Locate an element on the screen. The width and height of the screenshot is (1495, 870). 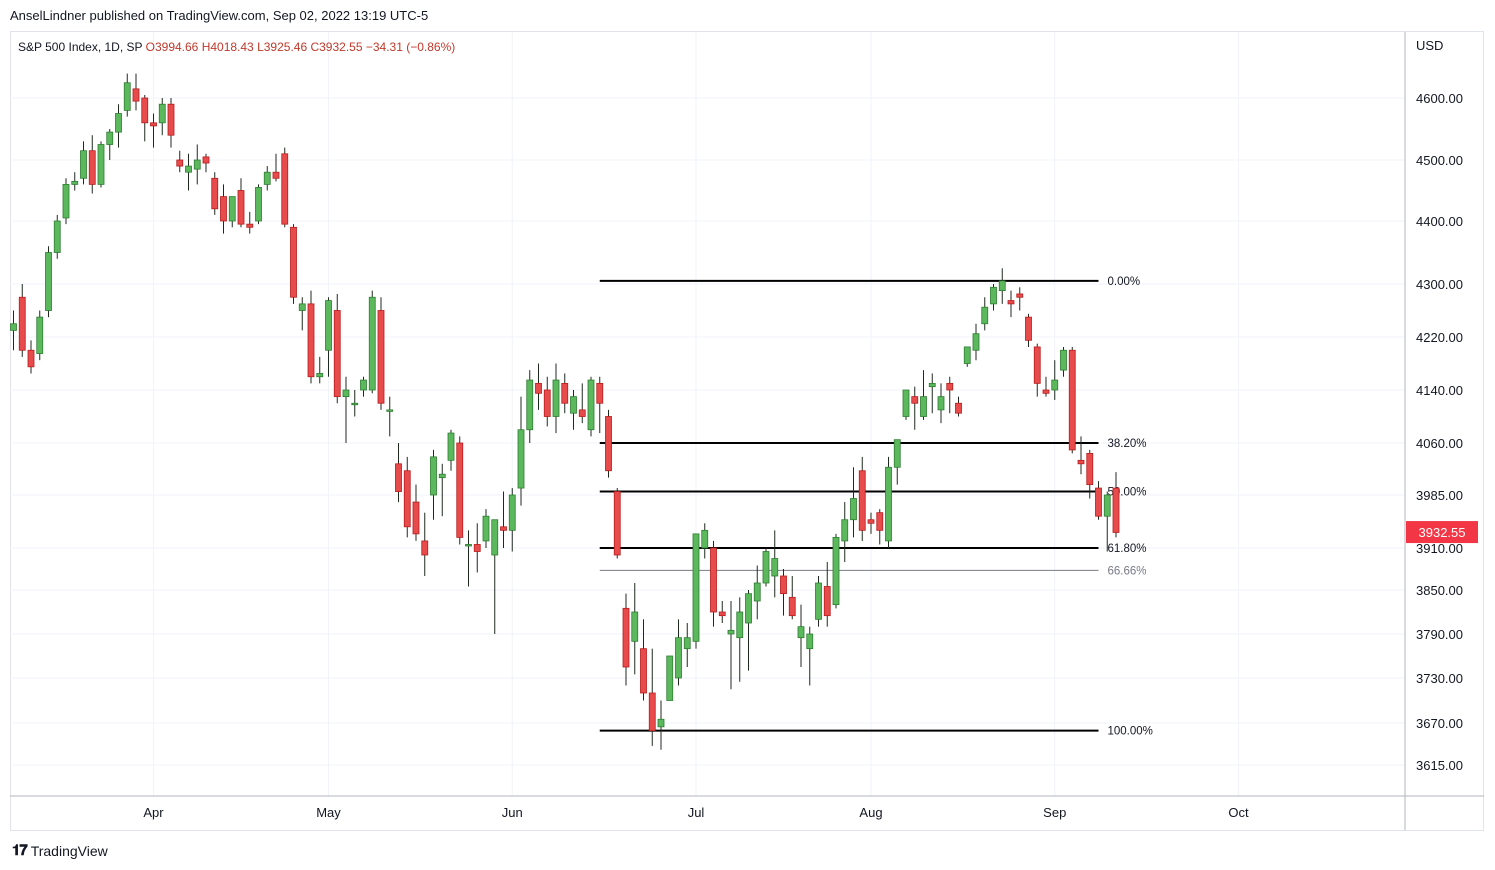
last-price-badge is located at coordinates (1442, 532).